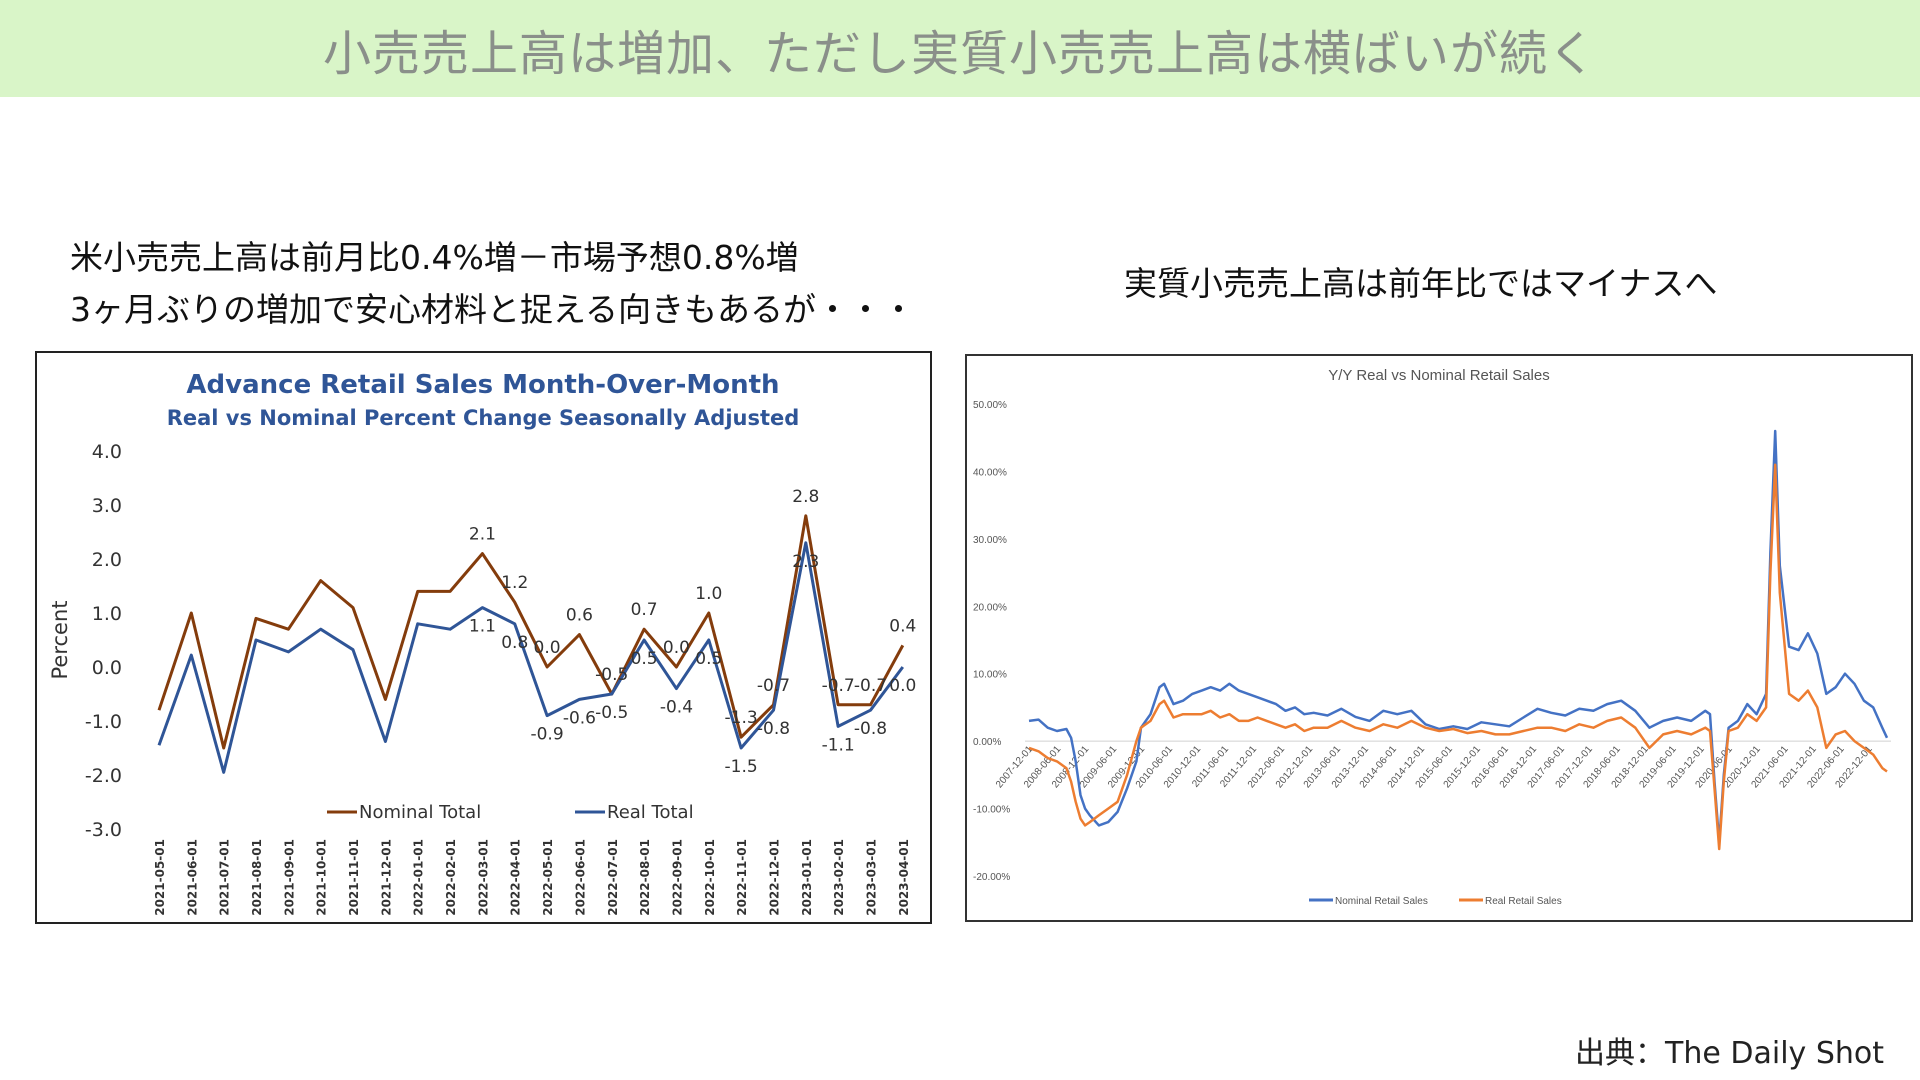 The image size is (1920, 1080). Describe the element at coordinates (107, 452) in the screenshot. I see `y-tick-label: 4.0` at that location.